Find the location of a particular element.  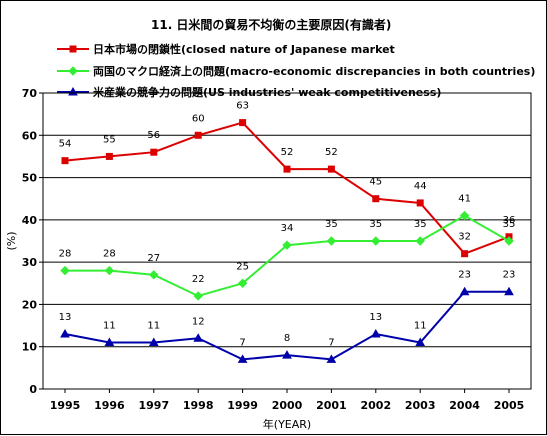

y-axis-ticks: 0 10 20 30 40 50 60 70 is located at coordinates (32, 241).